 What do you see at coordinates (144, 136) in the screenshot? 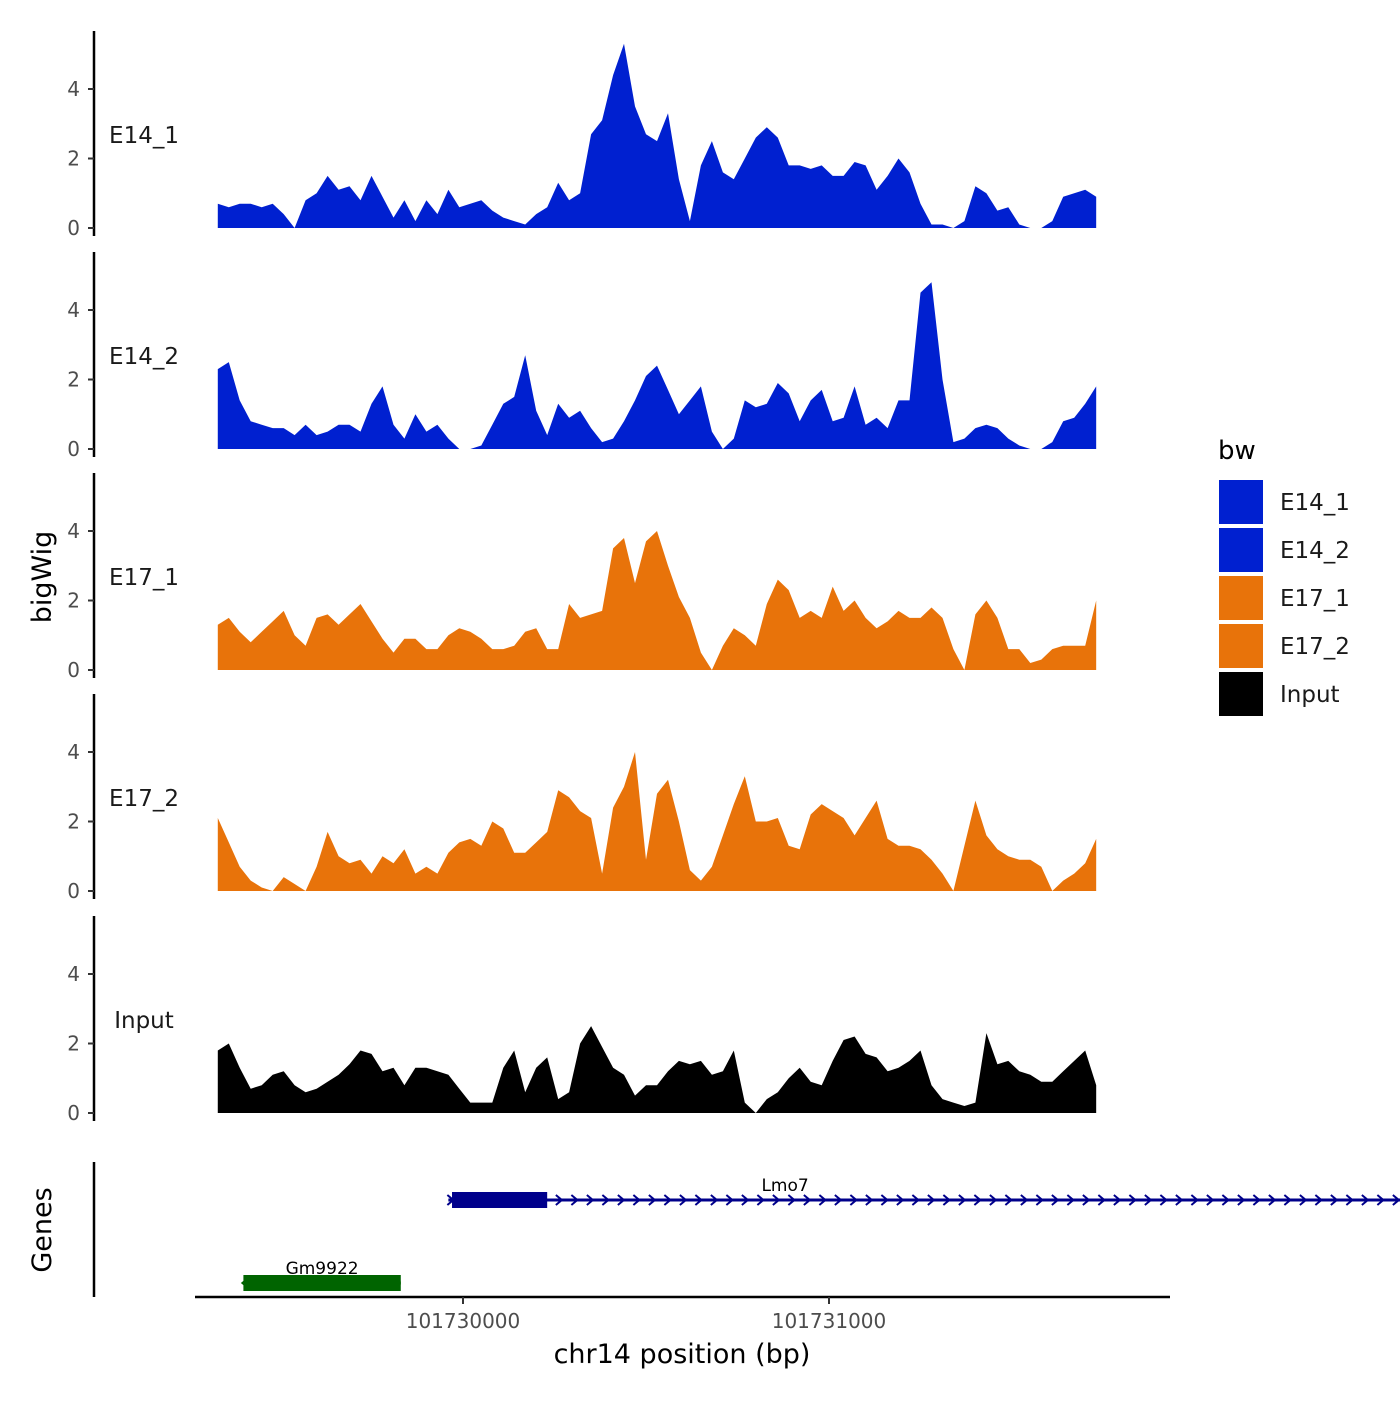
I see `track-label: E14_1` at bounding box center [144, 136].